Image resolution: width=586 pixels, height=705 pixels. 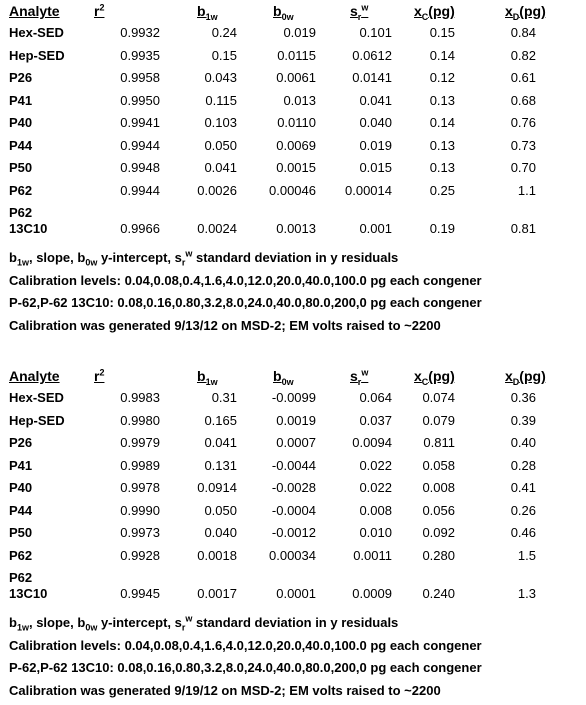 I want to click on b0w-cell: 0.0013, so click(x=296, y=228).